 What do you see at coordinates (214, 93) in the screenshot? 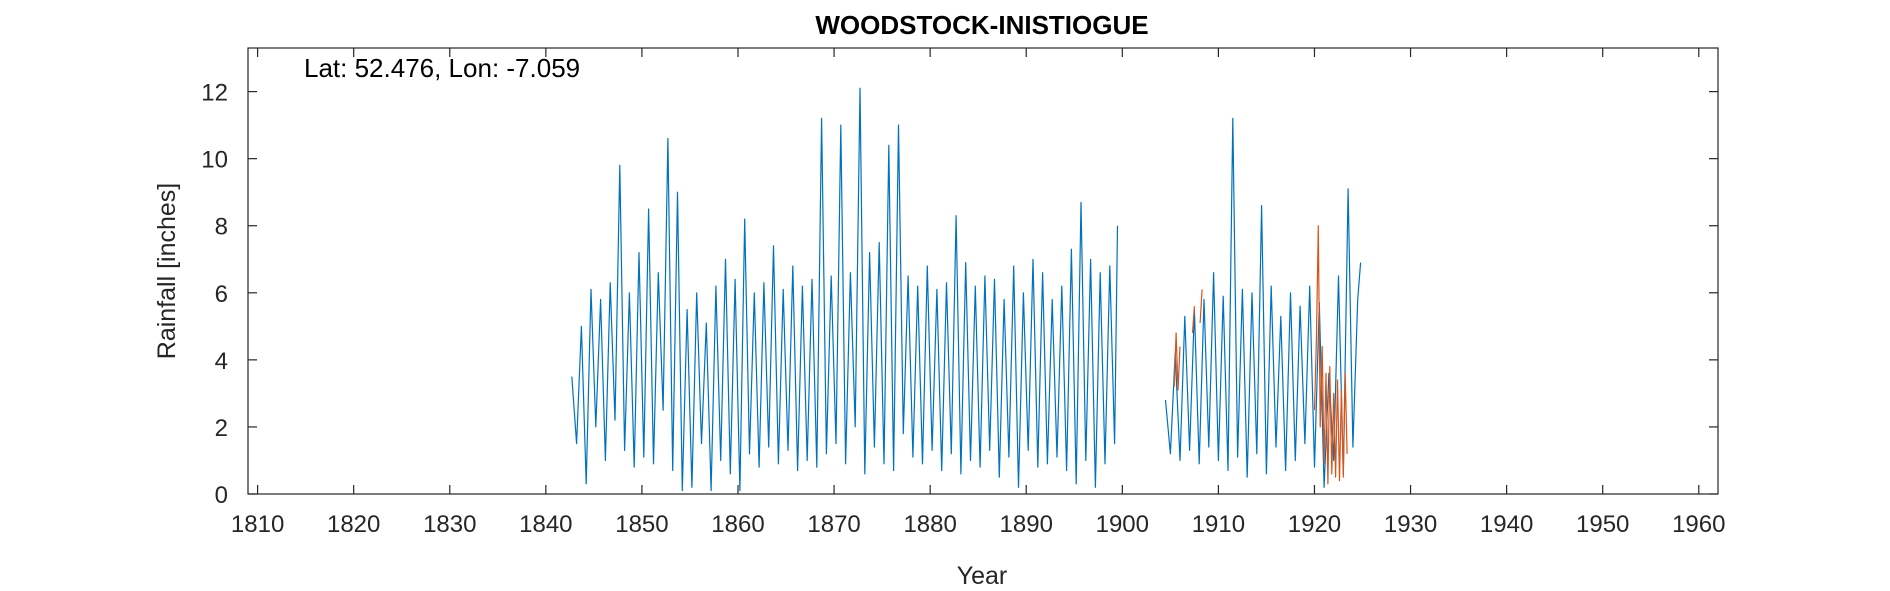
I see `y-tick-label: 12` at bounding box center [214, 93].